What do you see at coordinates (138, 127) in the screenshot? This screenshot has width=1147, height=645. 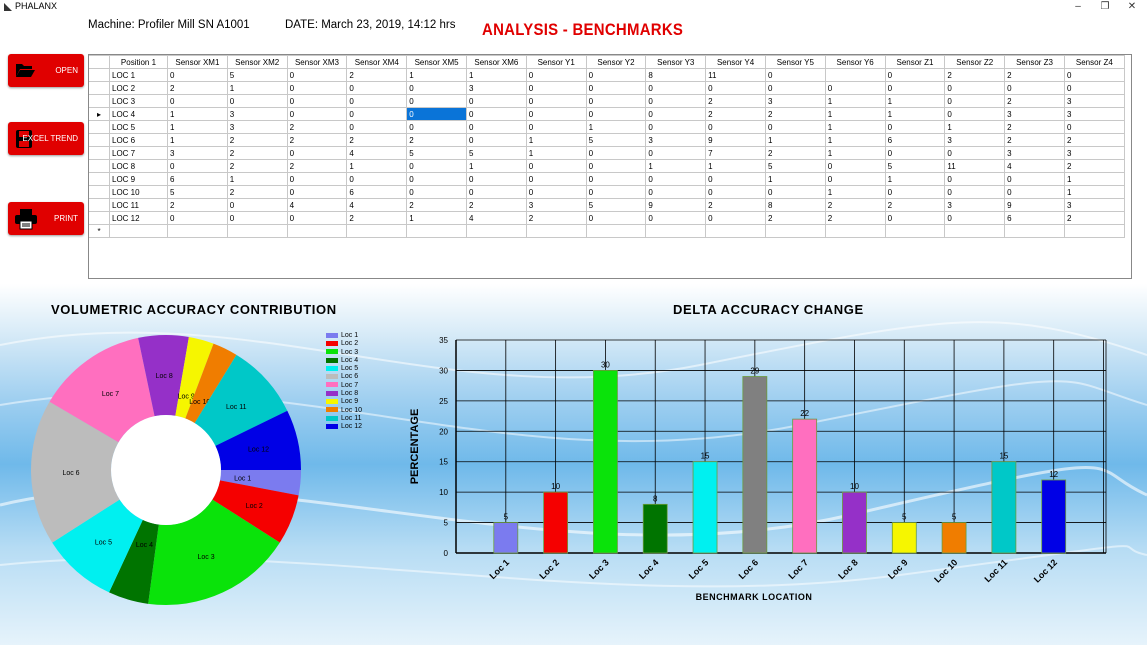 I see `table-cell: LOC 5` at bounding box center [138, 127].